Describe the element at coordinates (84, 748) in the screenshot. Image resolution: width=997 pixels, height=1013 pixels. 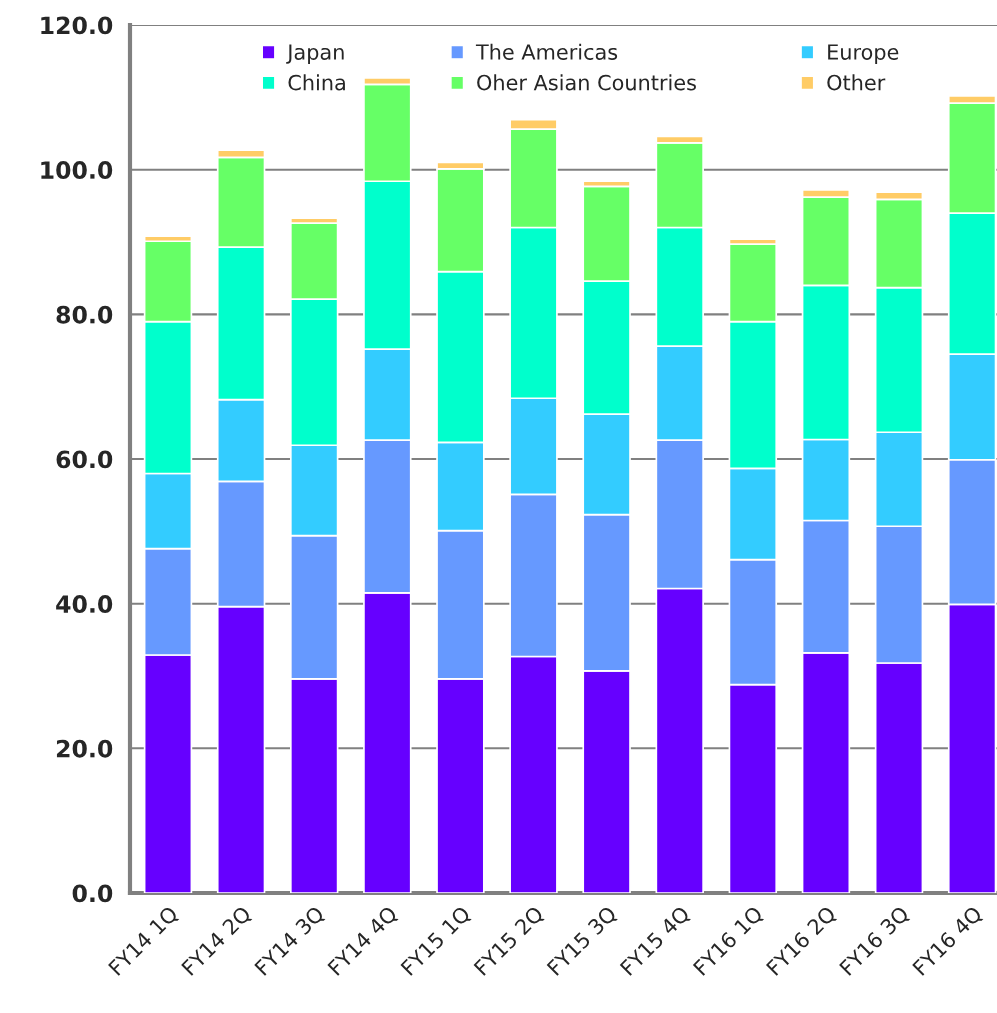
I see `y-tick-label: 20.0` at that location.